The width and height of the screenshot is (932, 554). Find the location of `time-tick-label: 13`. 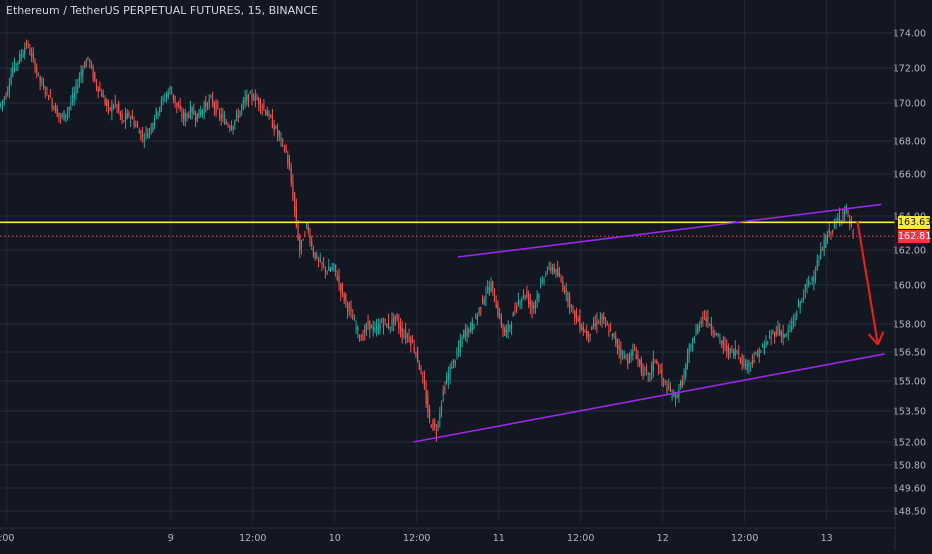

time-tick-label: 13 is located at coordinates (827, 538).